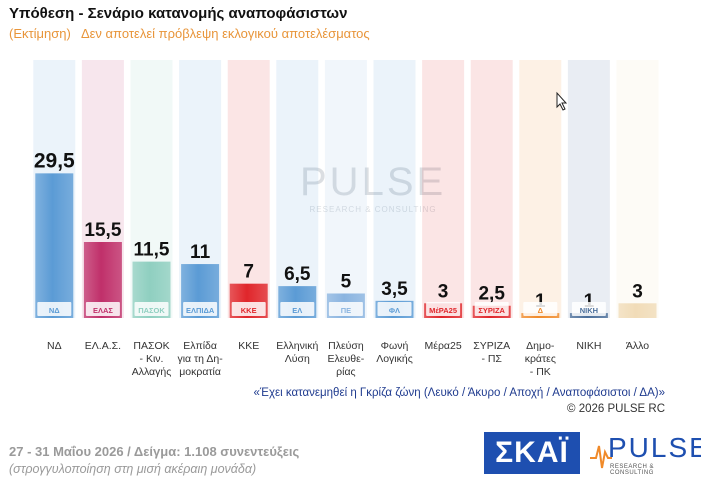 The image size is (701, 491). What do you see at coordinates (152, 250) in the screenshot?
I see `value-label-2: 11,5` at bounding box center [152, 250].